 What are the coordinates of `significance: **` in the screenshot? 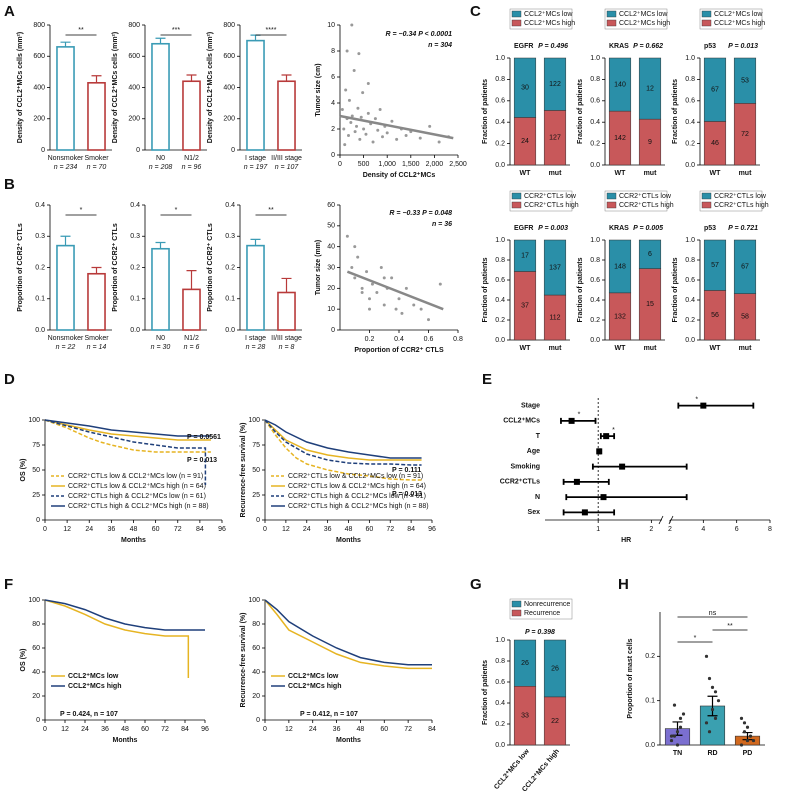 It's located at (730, 626).